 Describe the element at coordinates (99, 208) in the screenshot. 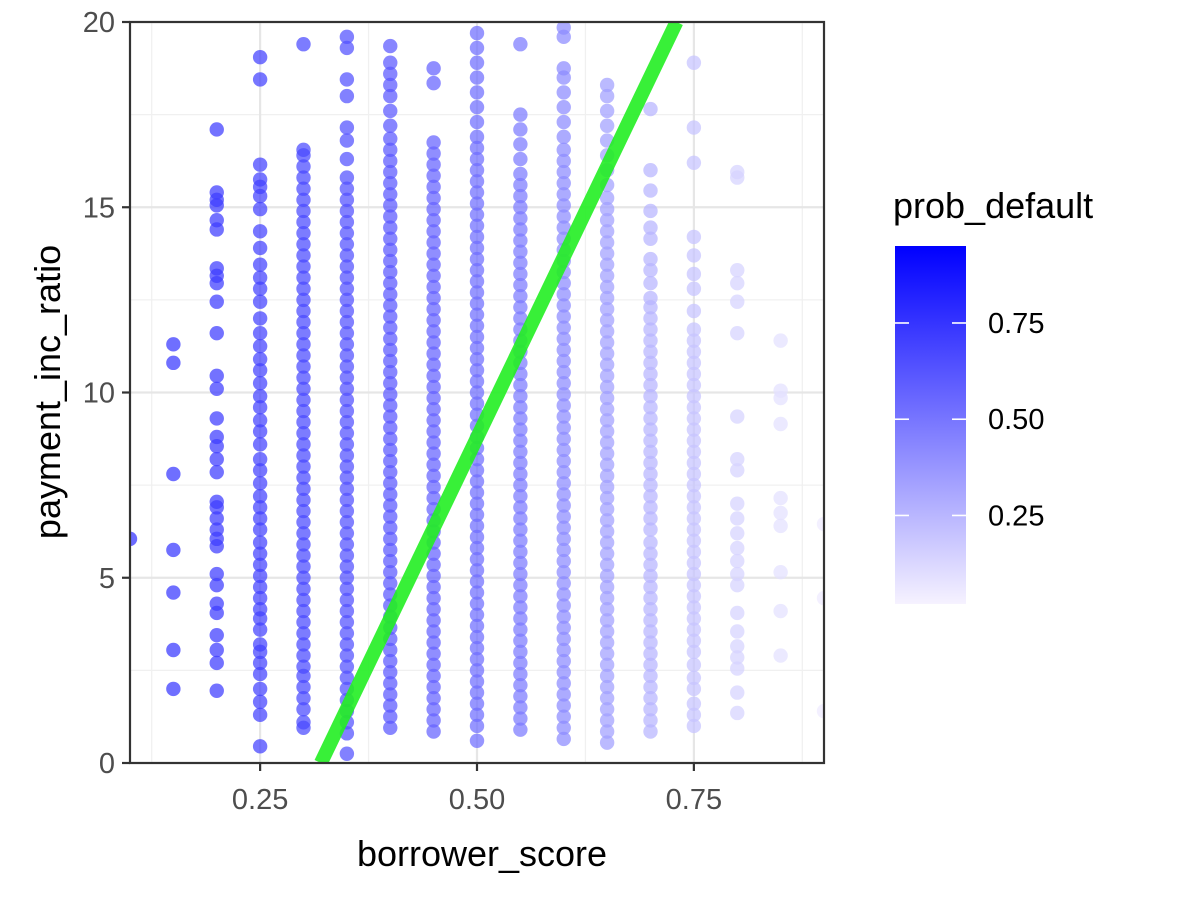

I see `y-tick-label: 15` at that location.